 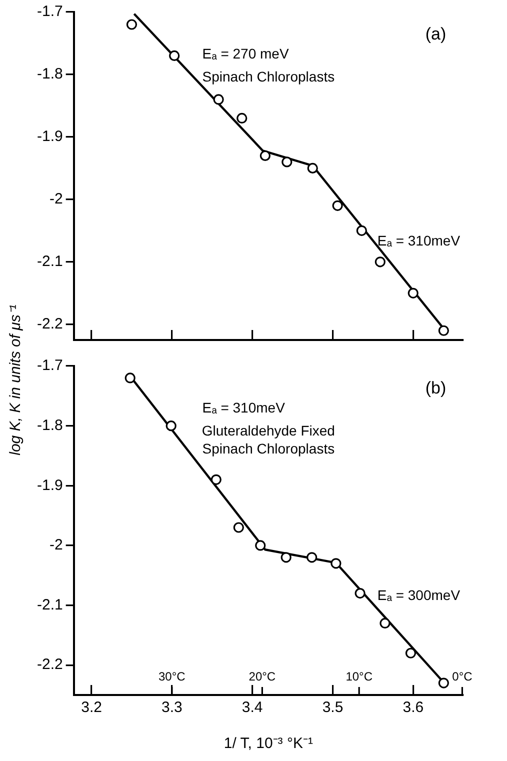 I want to click on annotation: Eₐ = 300meV, so click(x=419, y=595).